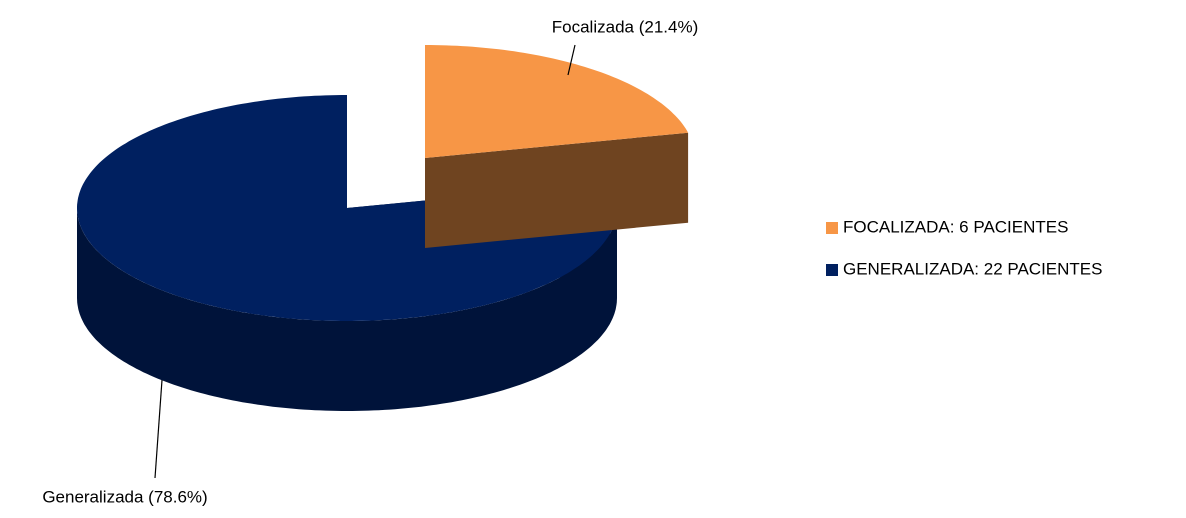 This screenshot has width=1186, height=518. Describe the element at coordinates (557, 101) in the screenshot. I see `slice-top` at that location.